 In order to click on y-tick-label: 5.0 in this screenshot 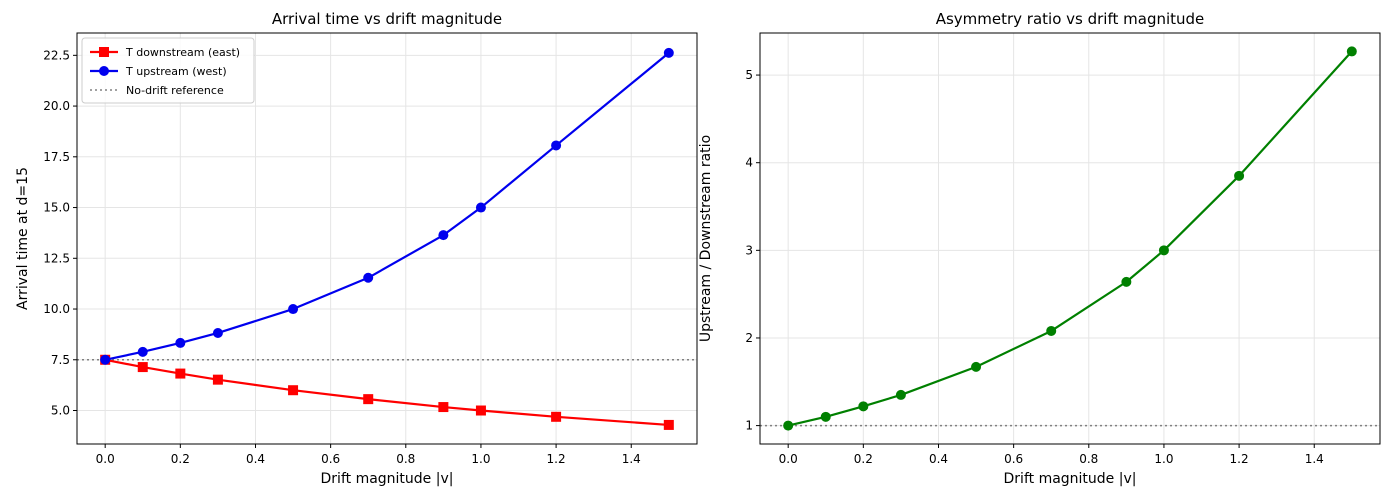, I will do `click(60, 411)`.